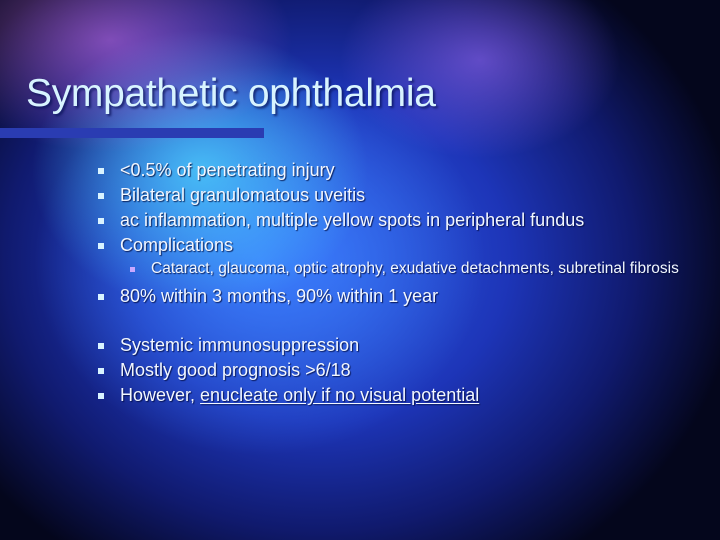 This screenshot has height=540, width=720. What do you see at coordinates (240, 345) in the screenshot?
I see `bullet-text: Systemic immunosuppression` at bounding box center [240, 345].